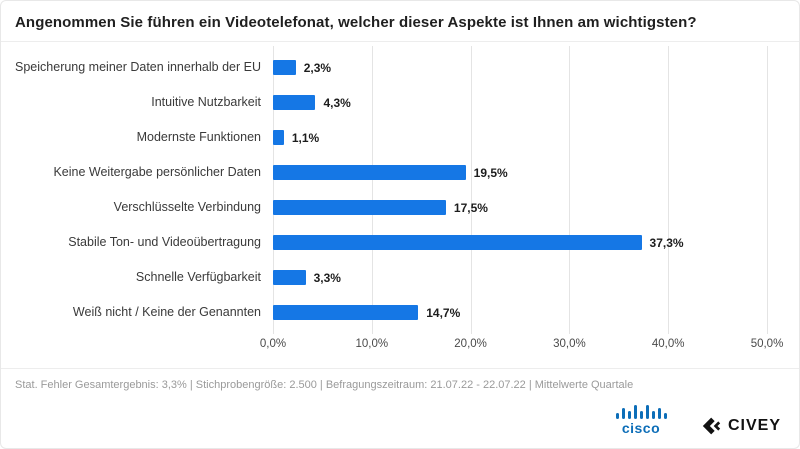 The height and width of the screenshot is (449, 800). What do you see at coordinates (668, 344) in the screenshot?
I see `x-tick-label: 40,0%` at bounding box center [668, 344].